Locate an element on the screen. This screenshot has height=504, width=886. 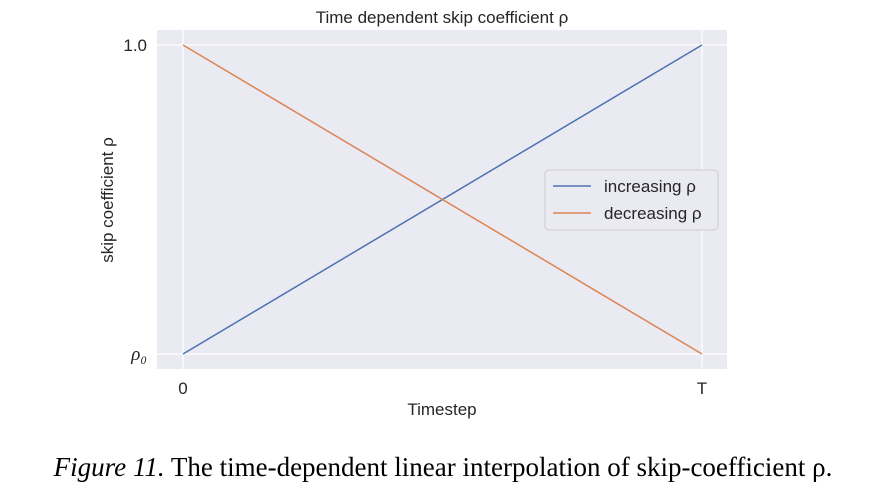
legend: increasing ρ decreasing ρ is located at coordinates (631, 200).